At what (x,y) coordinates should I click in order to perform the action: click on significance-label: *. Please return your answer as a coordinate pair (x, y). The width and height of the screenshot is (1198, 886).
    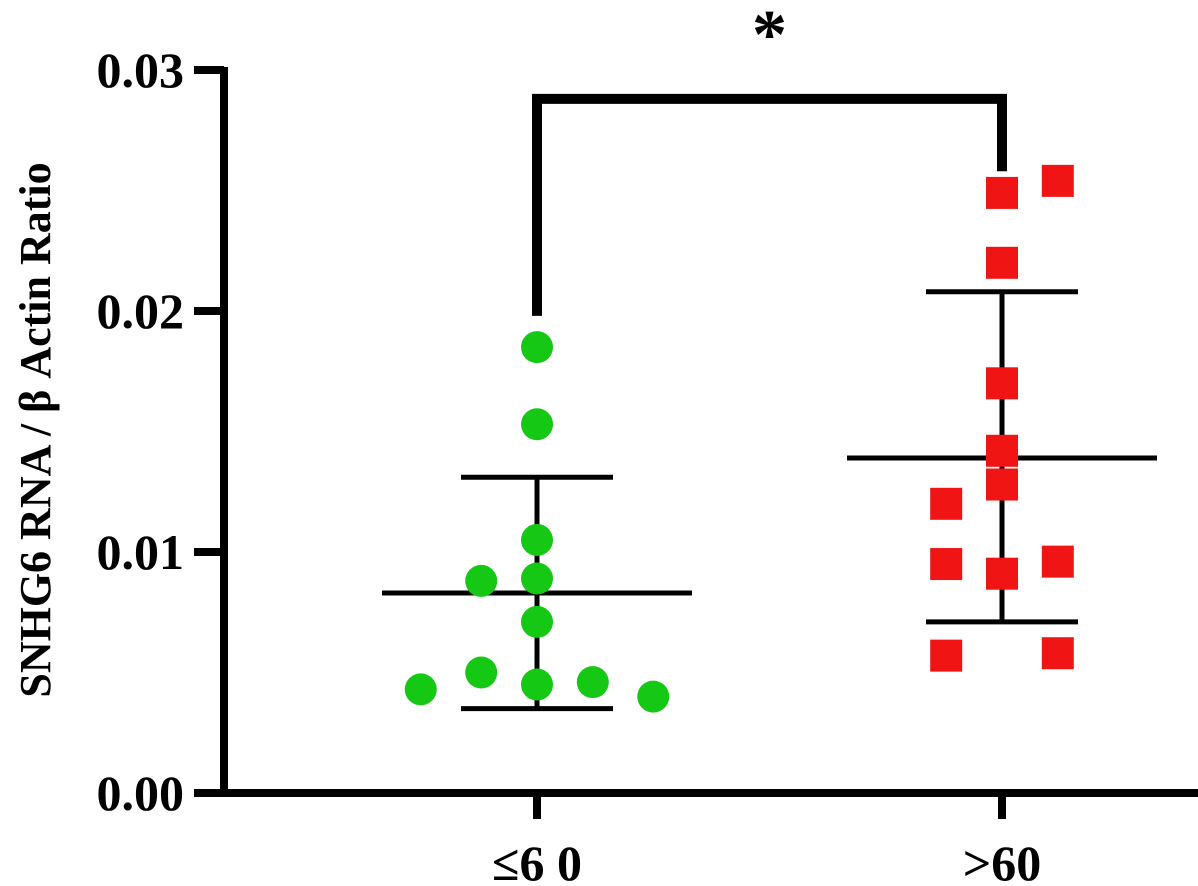
    Looking at the image, I should click on (769, 37).